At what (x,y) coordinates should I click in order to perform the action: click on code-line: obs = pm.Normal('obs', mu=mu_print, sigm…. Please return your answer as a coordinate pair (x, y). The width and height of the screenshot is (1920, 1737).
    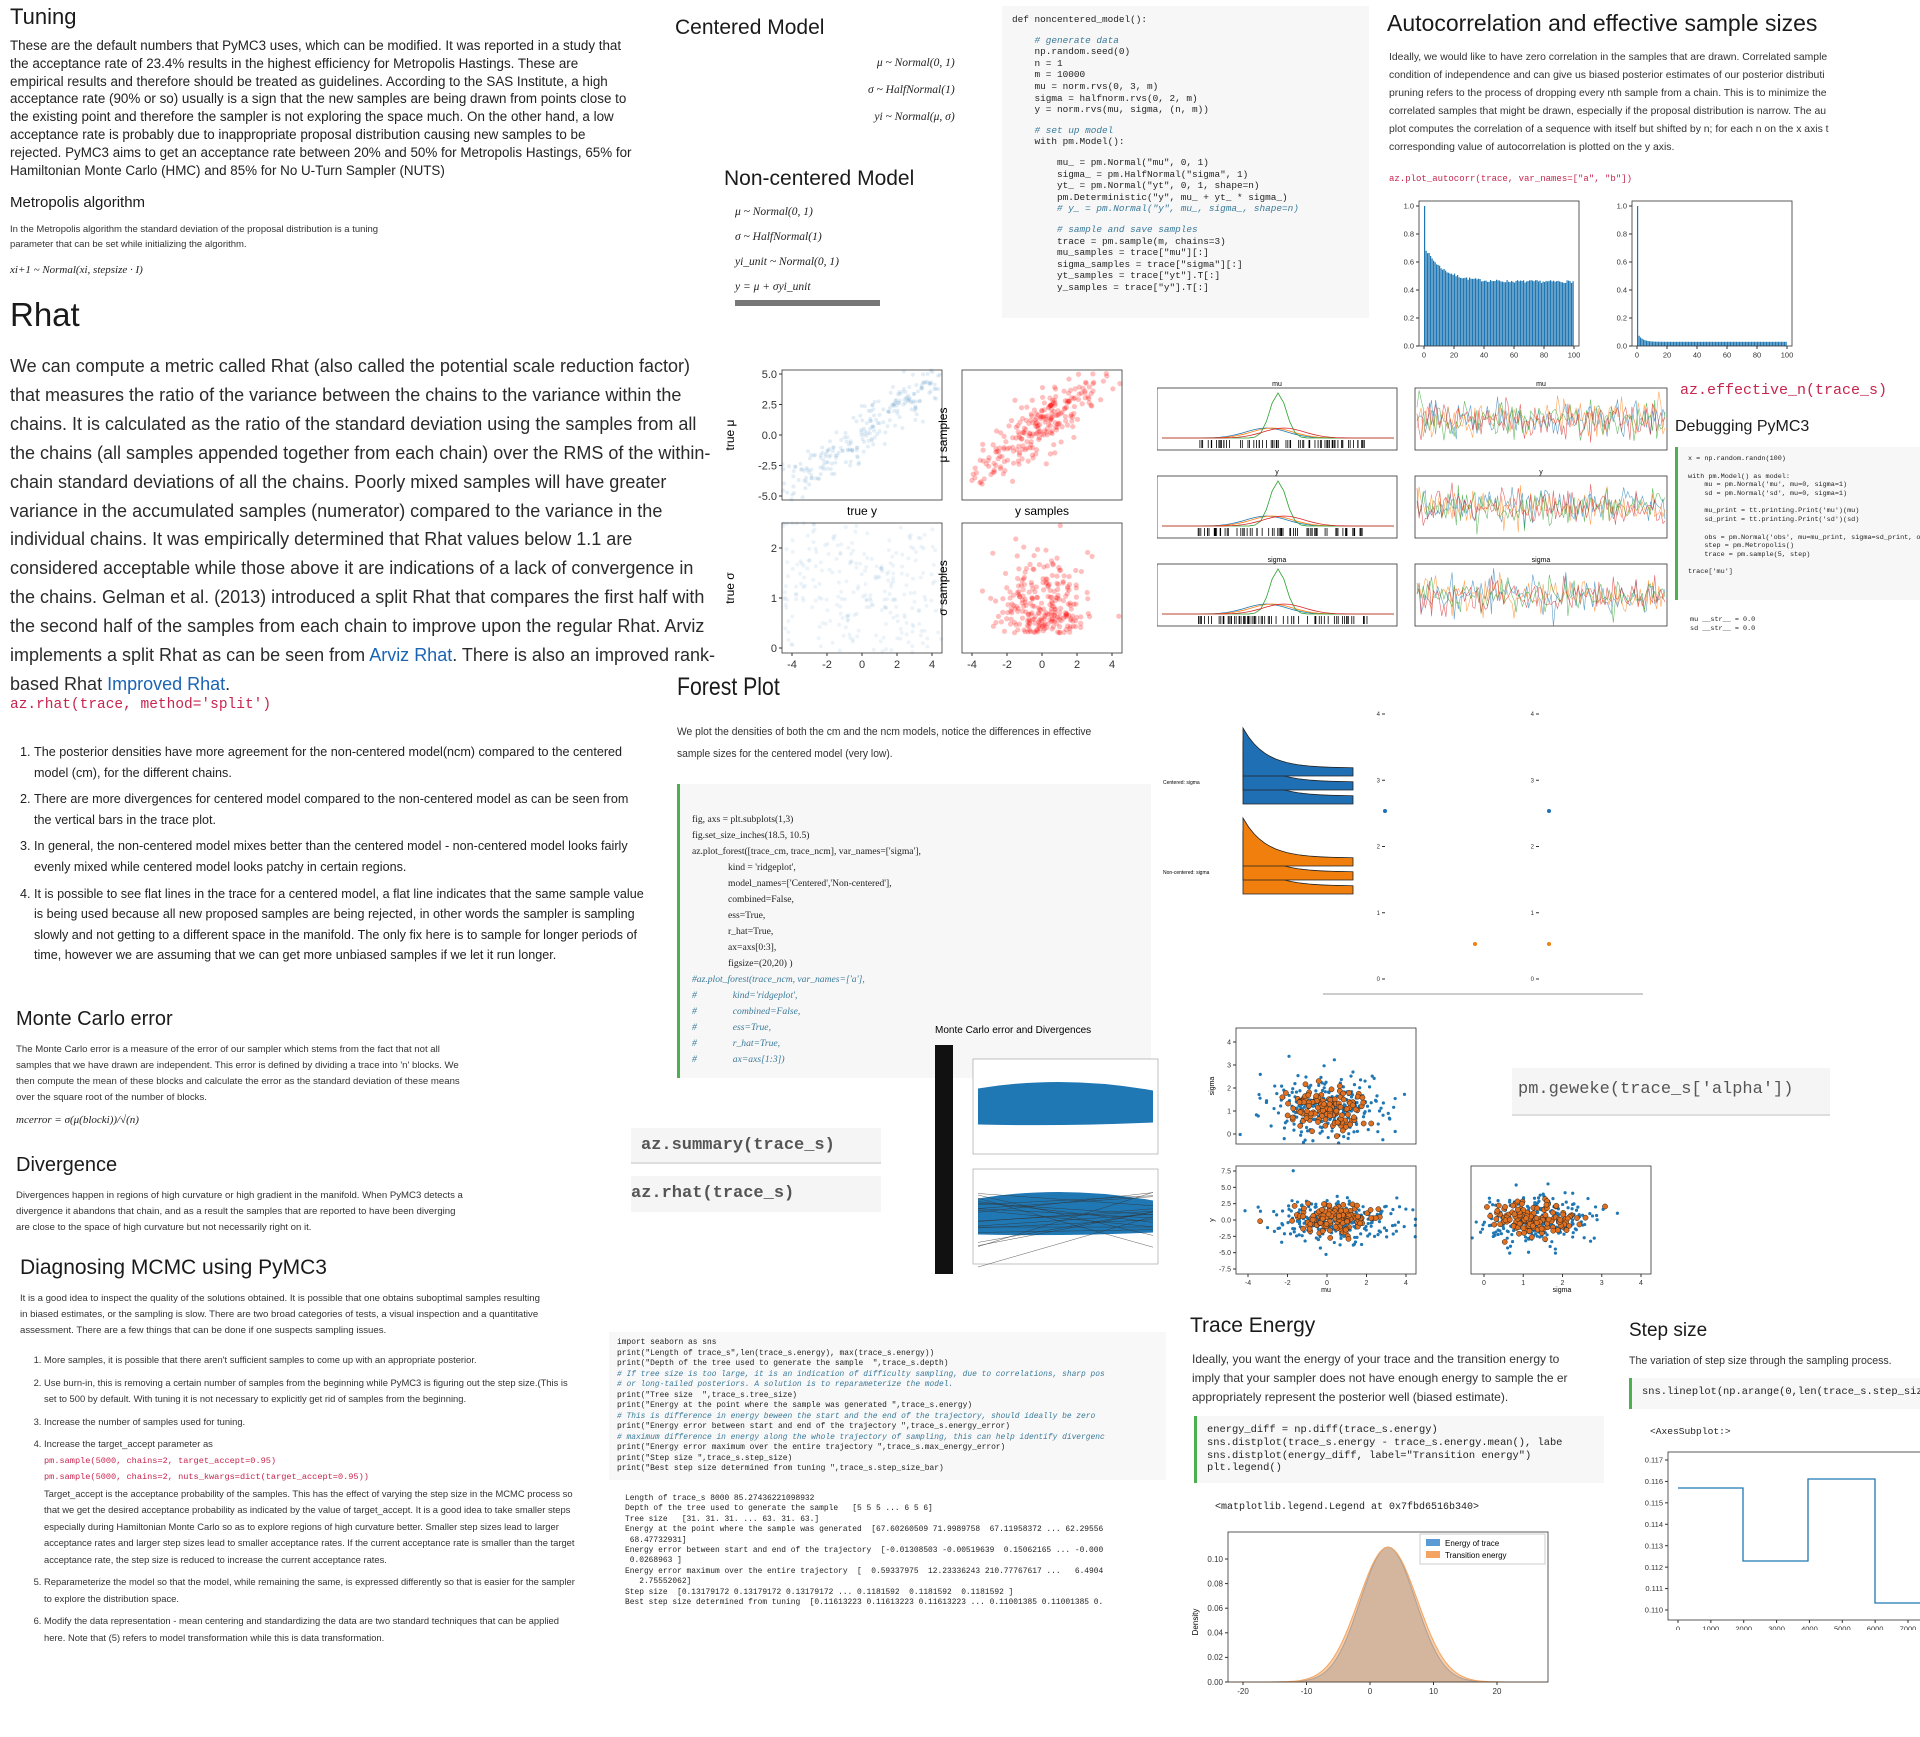
    Looking at the image, I should click on (1812, 537).